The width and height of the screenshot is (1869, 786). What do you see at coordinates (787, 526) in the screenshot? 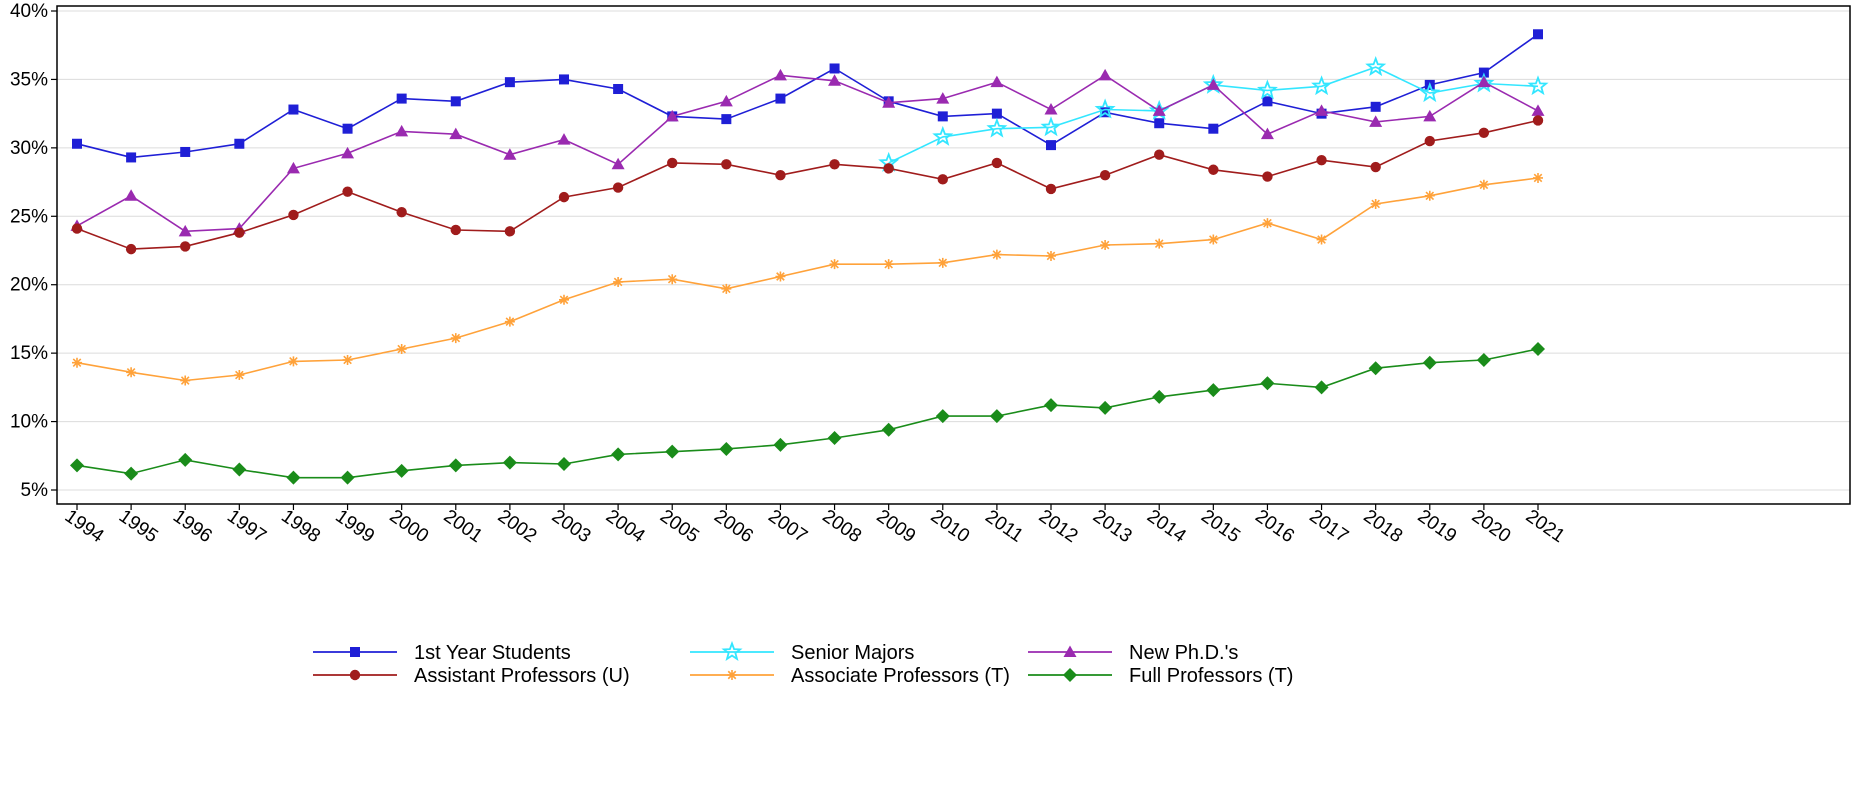
I see `x-tick-label: 2007` at bounding box center [787, 526].